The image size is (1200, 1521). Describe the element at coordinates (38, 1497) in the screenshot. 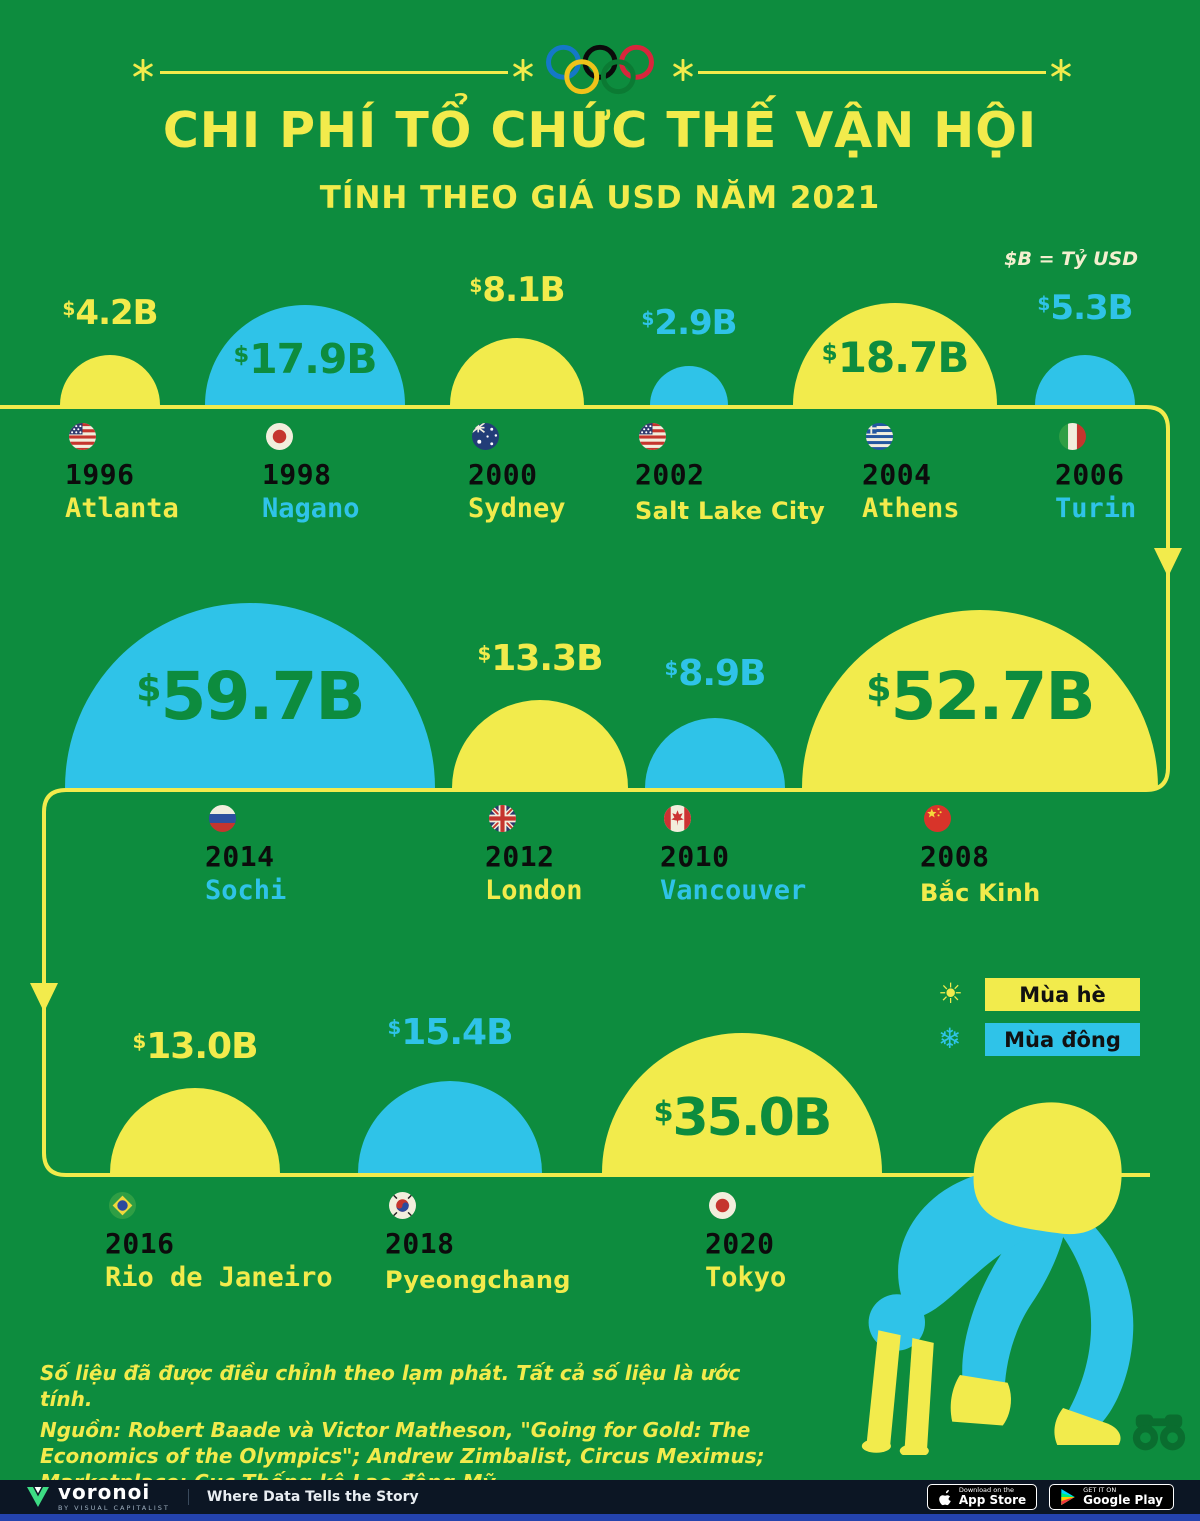

I see `voronoi-logo-icon` at that location.